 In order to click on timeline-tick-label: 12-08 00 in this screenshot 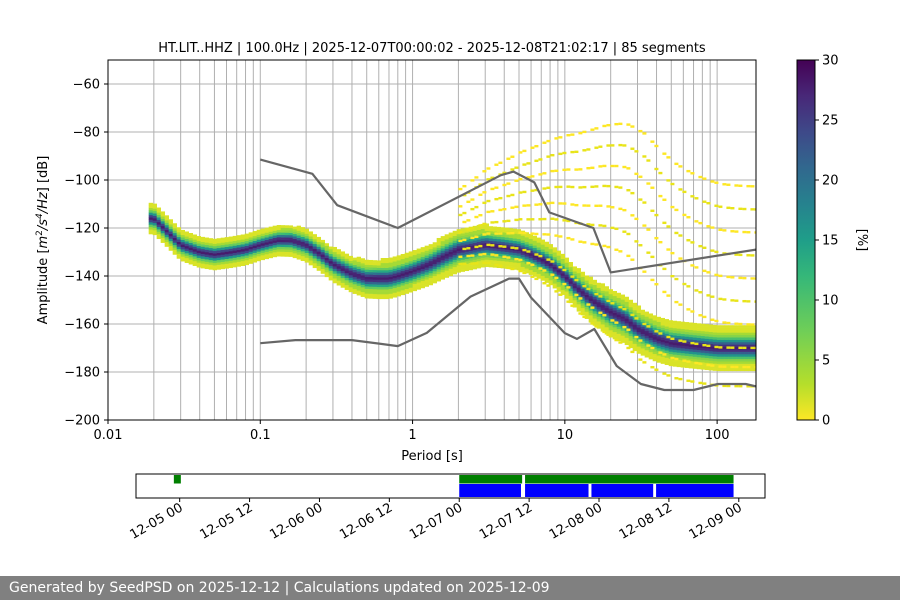, I will do `click(576, 521)`.